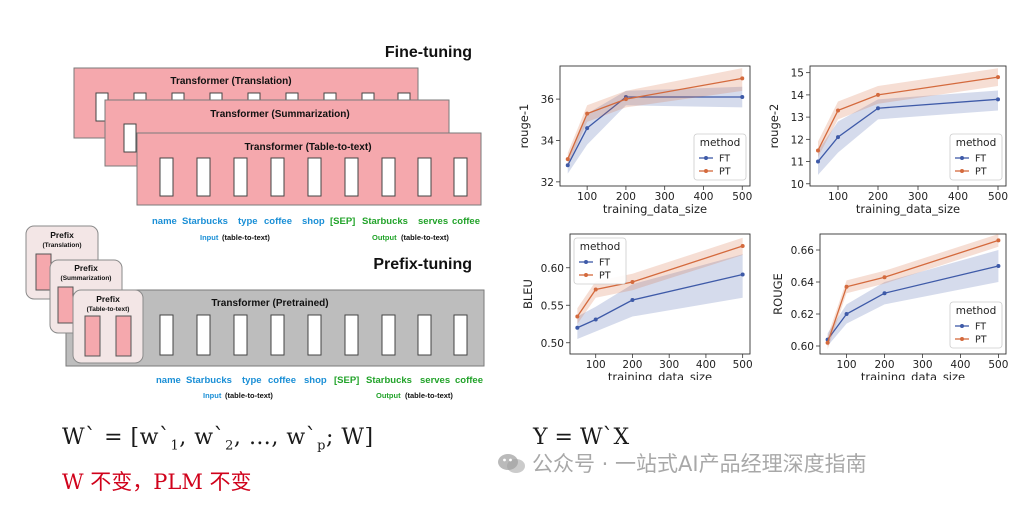  Describe the element at coordinates (428, 52) in the screenshot. I see `fine-tuning-title: Fine-tuning` at that location.